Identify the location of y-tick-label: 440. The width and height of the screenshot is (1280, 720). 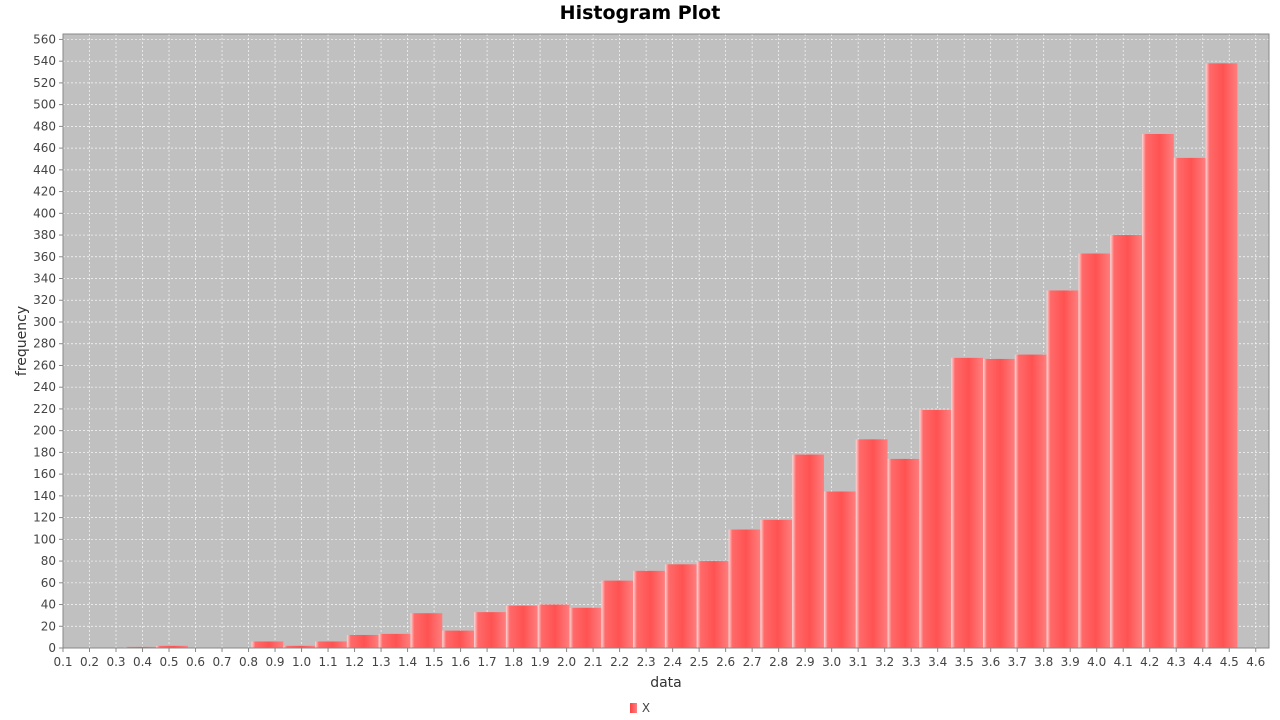
(44, 170).